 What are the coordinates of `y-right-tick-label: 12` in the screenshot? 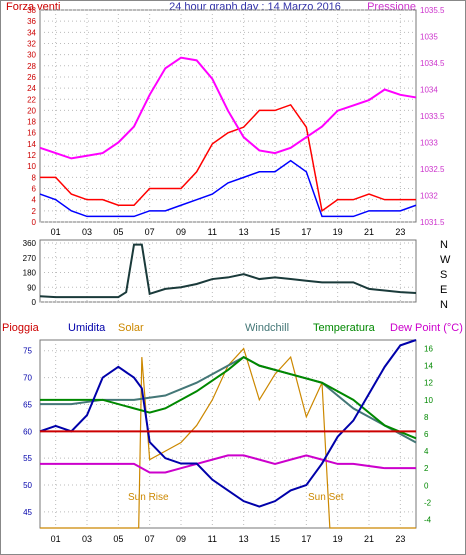 It's located at (428, 383).